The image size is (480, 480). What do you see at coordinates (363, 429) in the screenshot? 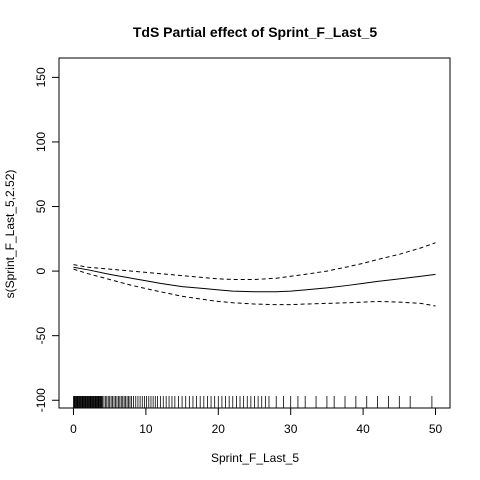
I see `x-tick-label: 40` at bounding box center [363, 429].